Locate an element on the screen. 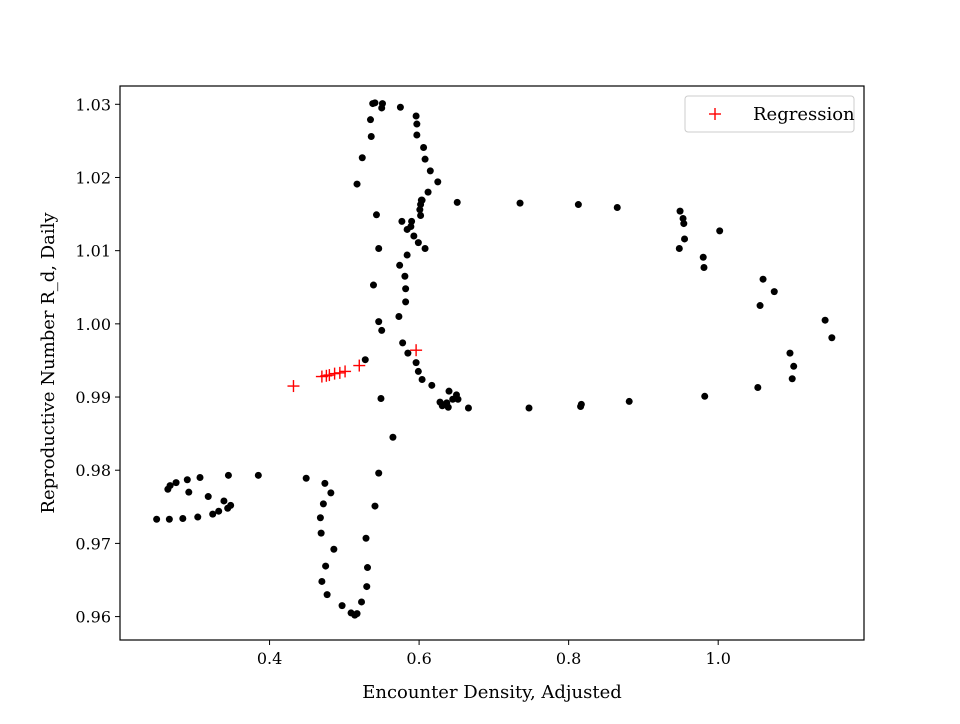 This screenshot has width=960, height=724. y-tick-label: 1.01 is located at coordinates (93, 251).